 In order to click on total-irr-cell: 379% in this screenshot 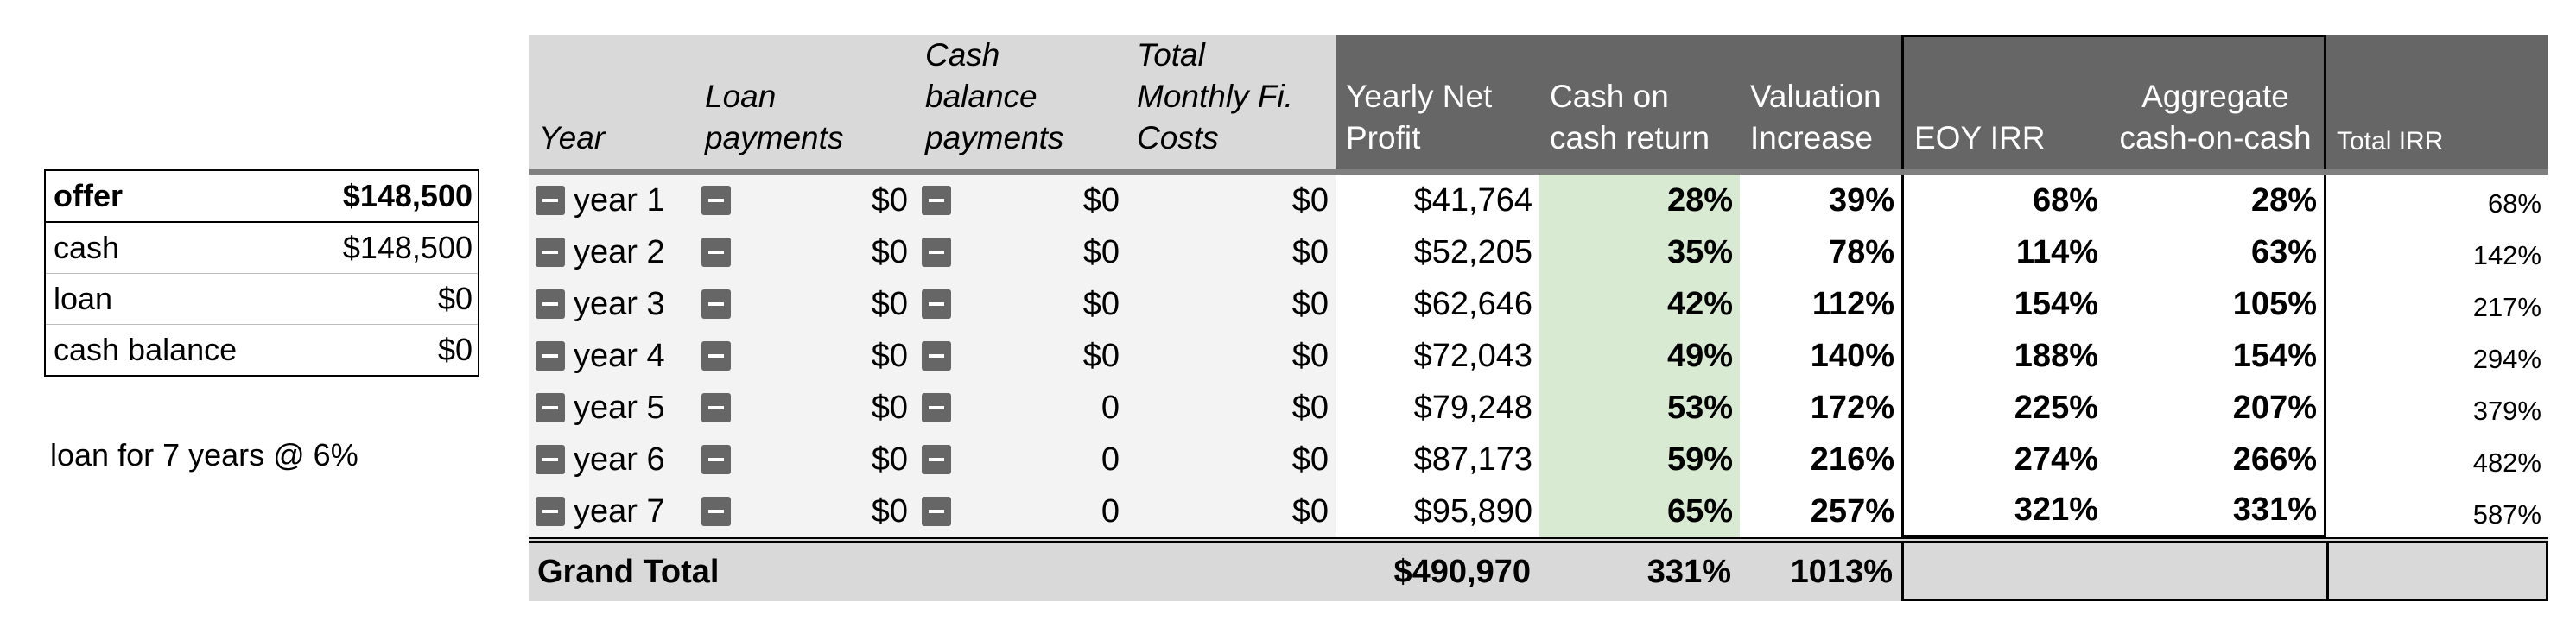, I will do `click(2506, 411)`.